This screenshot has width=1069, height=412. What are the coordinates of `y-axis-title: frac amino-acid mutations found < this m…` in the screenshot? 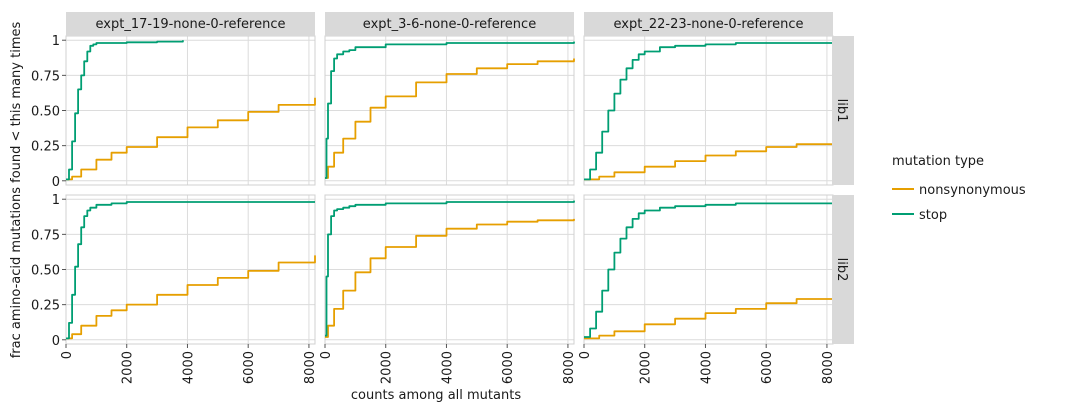 It's located at (16, 190).